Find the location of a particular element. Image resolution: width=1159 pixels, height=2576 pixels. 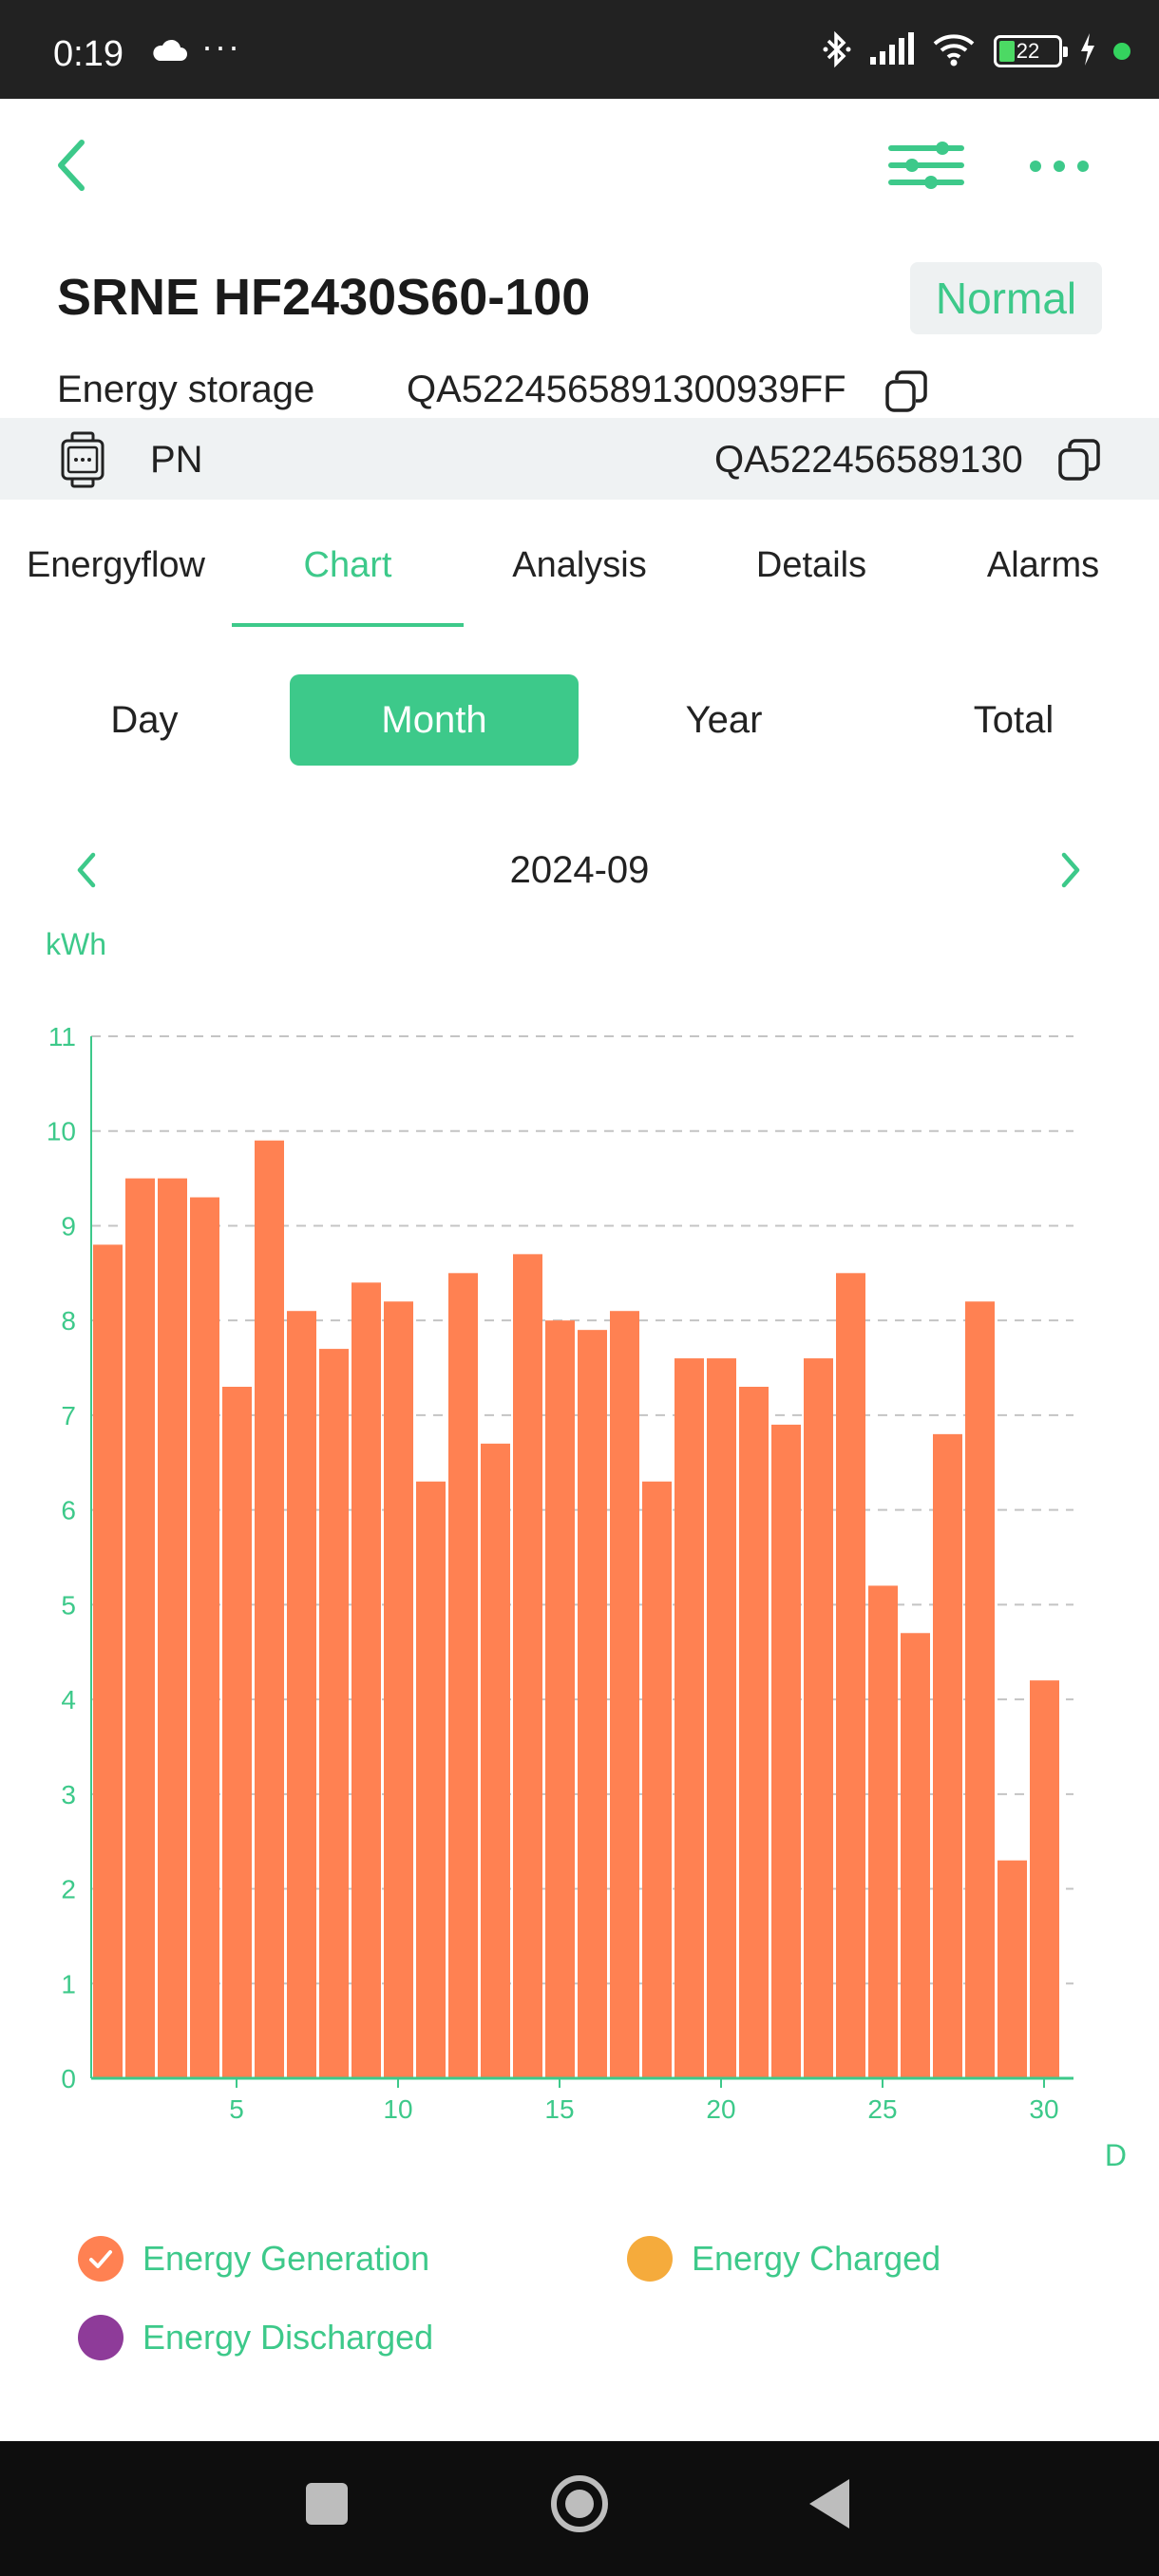

legend-energy-charged: Energy Charged is located at coordinates (783, 2258).